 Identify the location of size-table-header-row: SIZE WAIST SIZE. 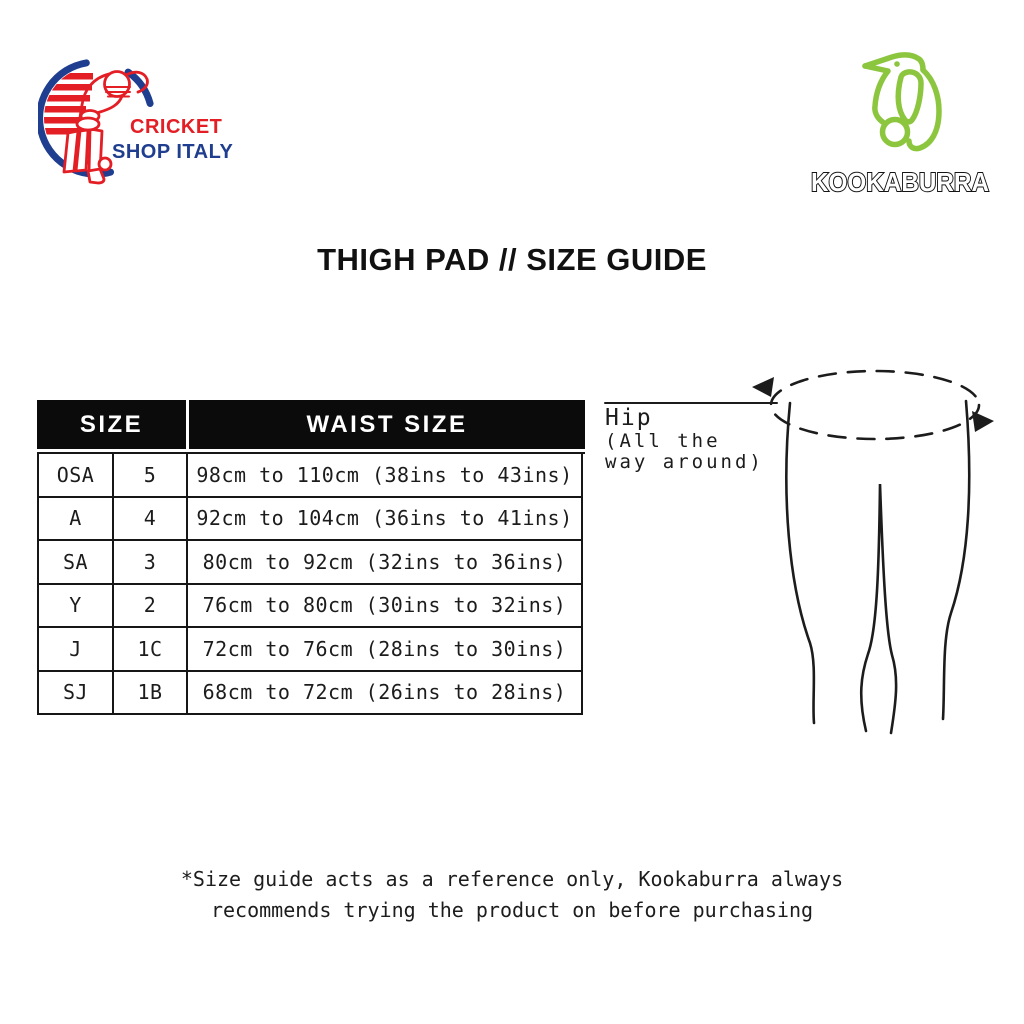
(311, 424).